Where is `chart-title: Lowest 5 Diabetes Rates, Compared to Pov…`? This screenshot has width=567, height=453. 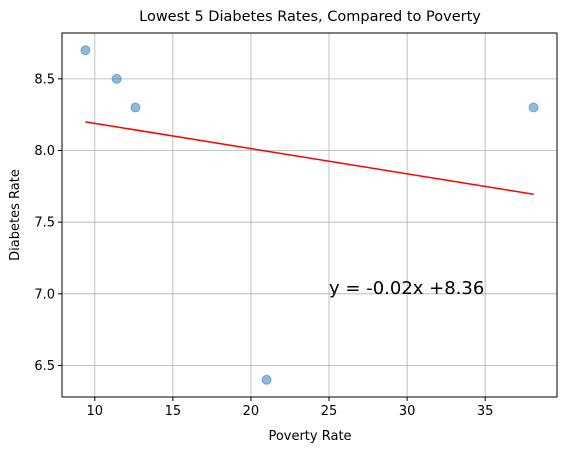 chart-title: Lowest 5 Diabetes Rates, Compared to Pov… is located at coordinates (310, 17).